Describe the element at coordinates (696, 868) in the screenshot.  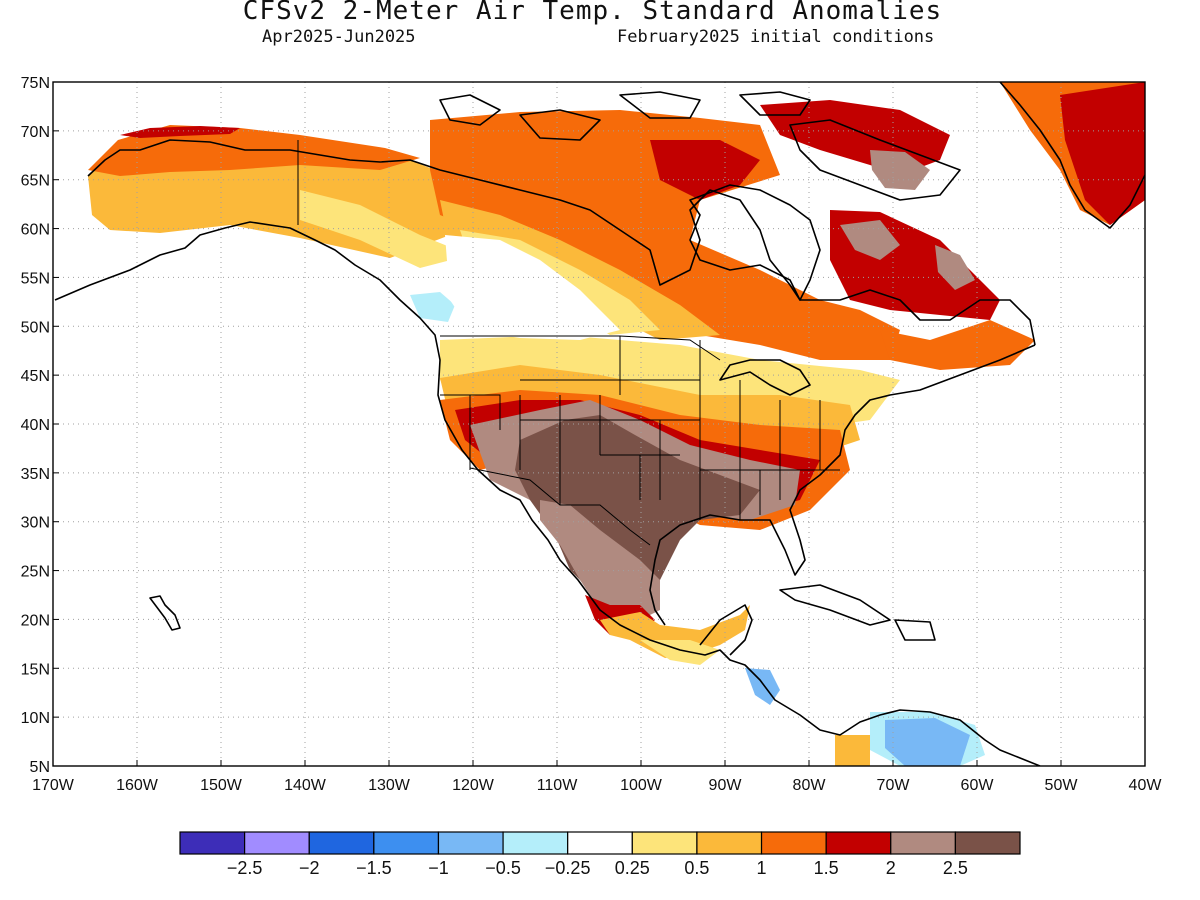
I see `colorbar-label: 0.5` at that location.